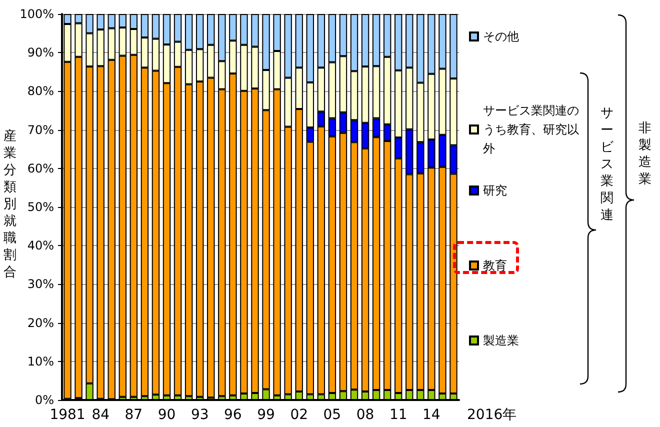  I want to click on y-tick-label: 20%, so click(40, 323).